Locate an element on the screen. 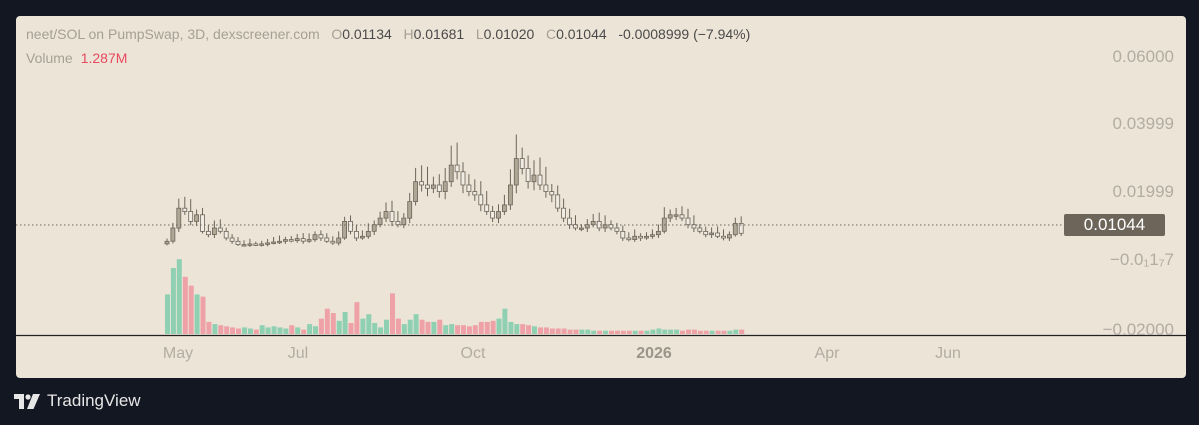 The height and width of the screenshot is (425, 1199). time-axis-label-2026: 2026 is located at coordinates (654, 353).